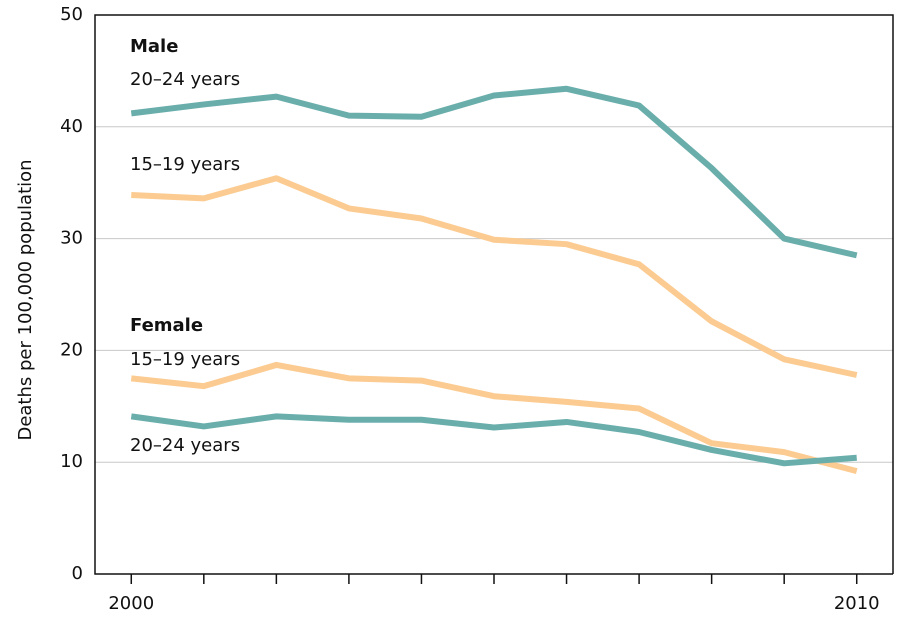 This screenshot has width=902, height=617. I want to click on y-tick-label: 10, so click(71, 461).